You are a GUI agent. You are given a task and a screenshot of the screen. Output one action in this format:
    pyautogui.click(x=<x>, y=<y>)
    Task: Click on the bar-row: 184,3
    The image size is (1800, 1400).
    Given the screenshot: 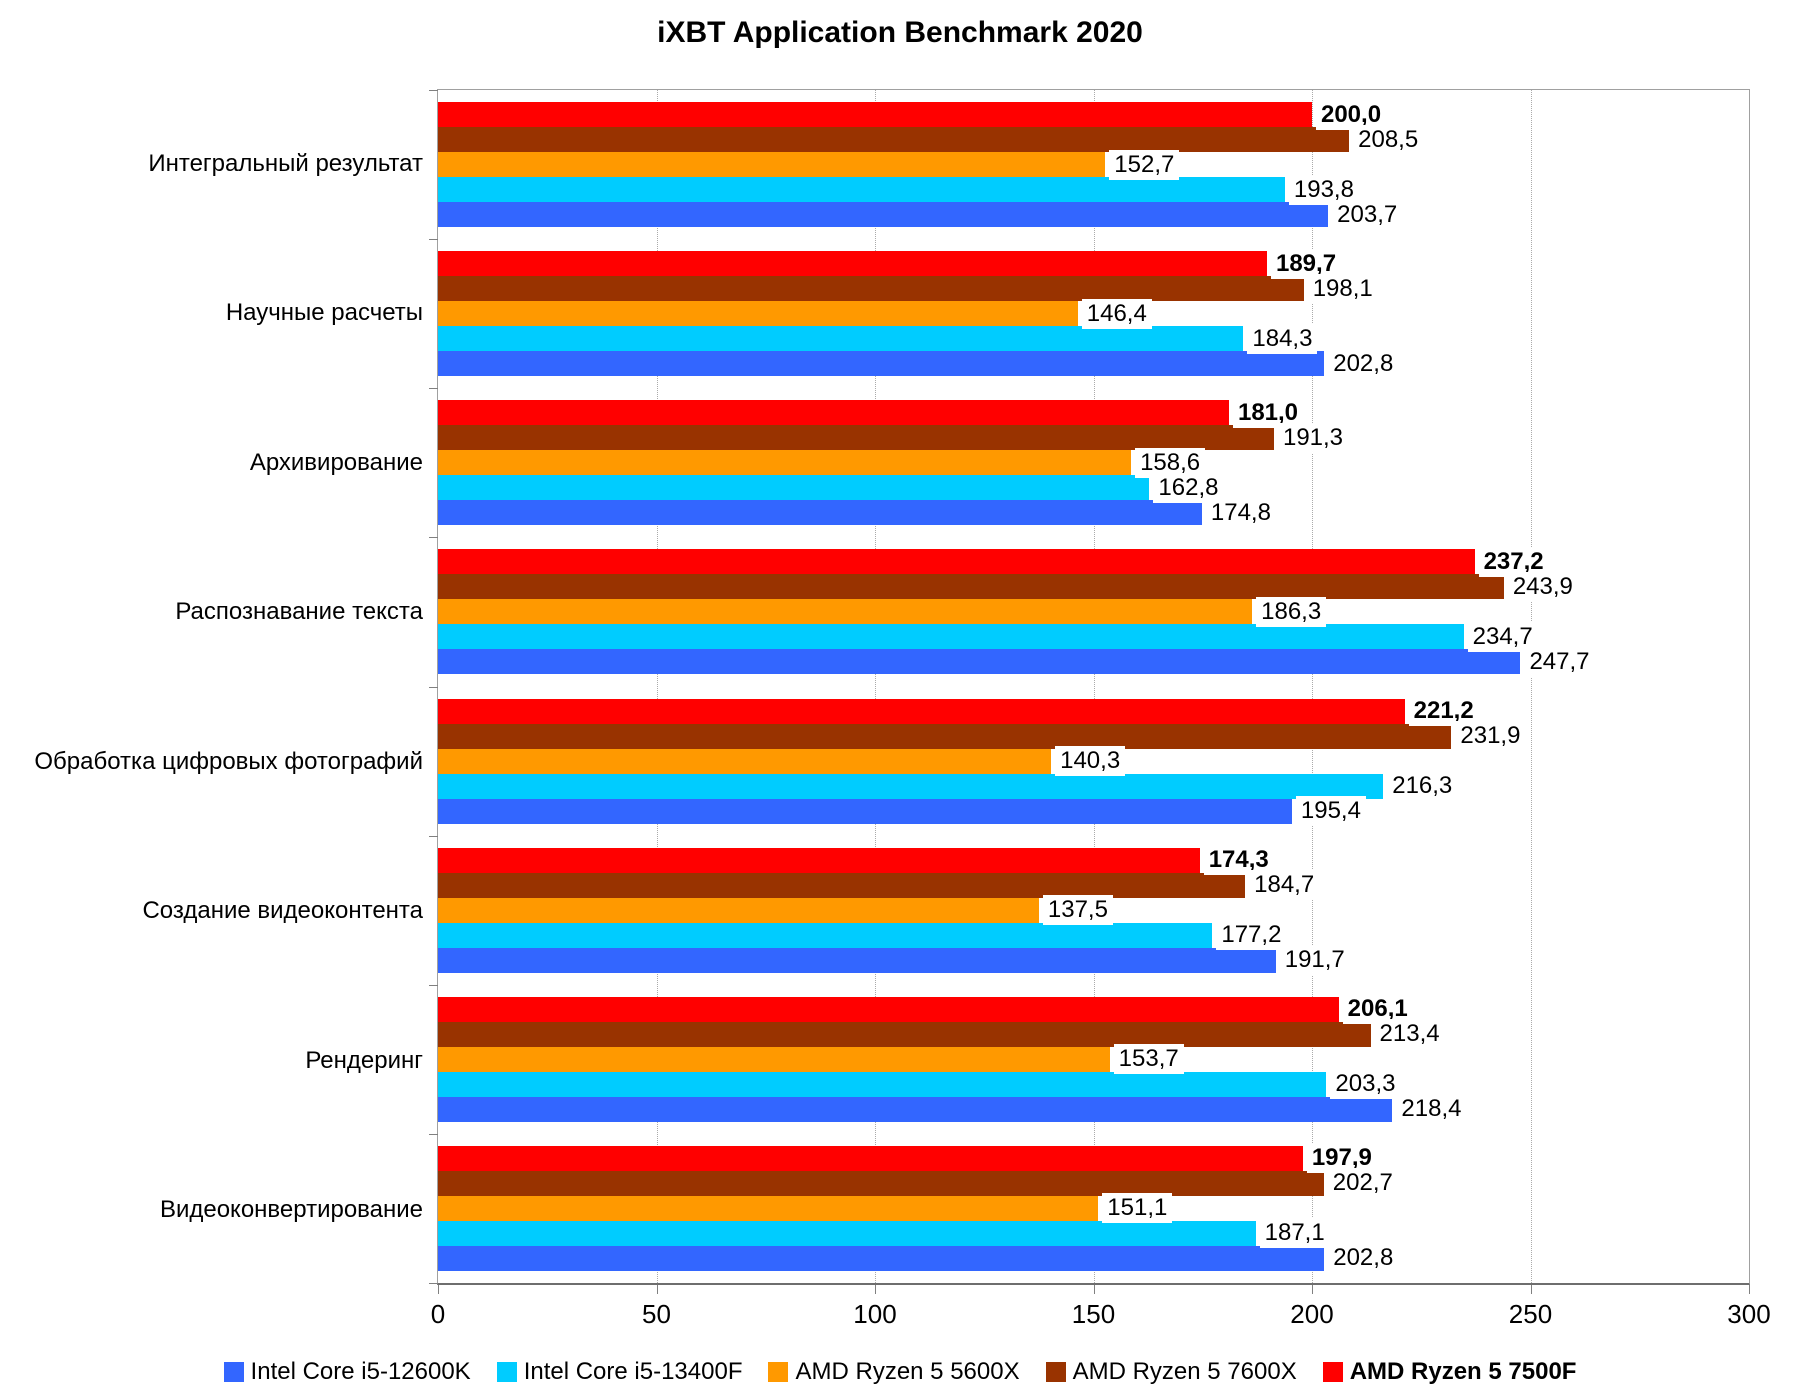 What is the action you would take?
    pyautogui.click(x=1093, y=338)
    